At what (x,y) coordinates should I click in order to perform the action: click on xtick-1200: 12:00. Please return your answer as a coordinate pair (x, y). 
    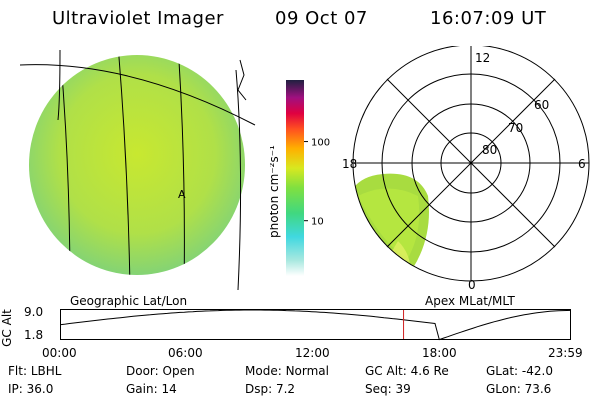
    Looking at the image, I should click on (312, 353).